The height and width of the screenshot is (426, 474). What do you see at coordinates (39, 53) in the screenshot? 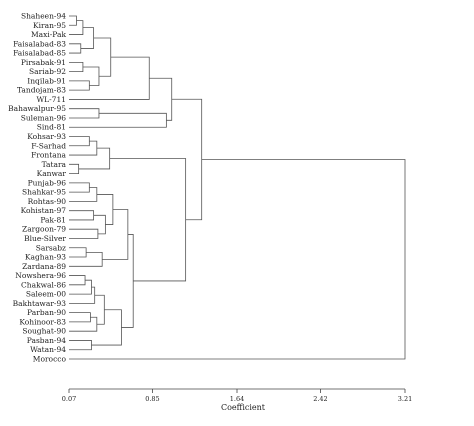
I see `leaf-label: Faisalabad-85` at bounding box center [39, 53].